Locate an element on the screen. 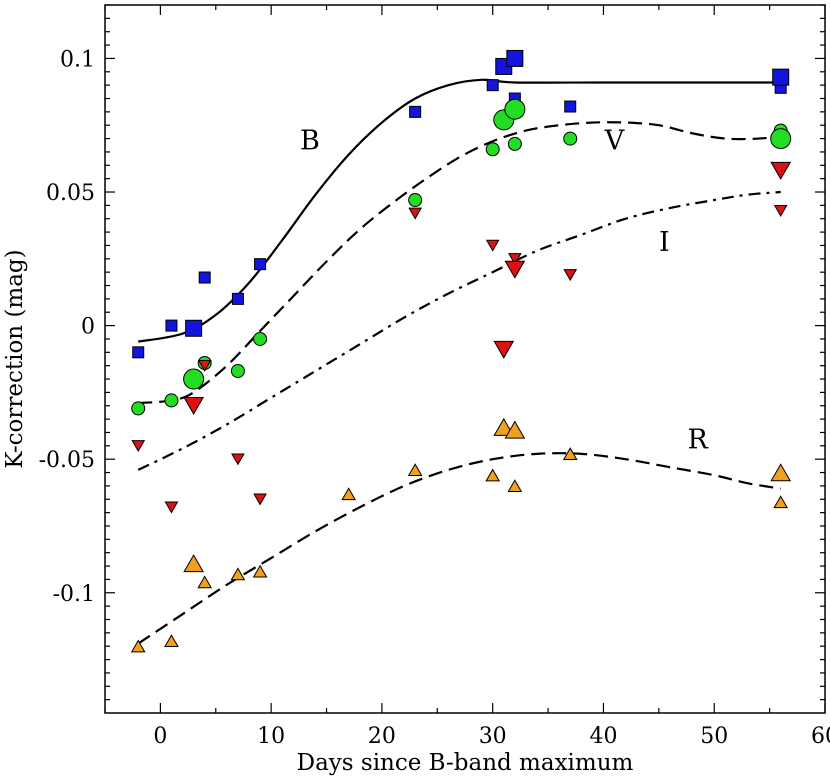 Image resolution: width=830 pixels, height=779 pixels. y-tick-label: 0 is located at coordinates (88, 327).